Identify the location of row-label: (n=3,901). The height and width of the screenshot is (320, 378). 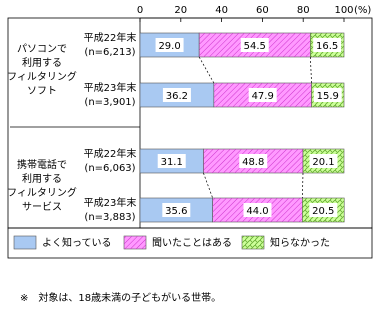
(109, 102).